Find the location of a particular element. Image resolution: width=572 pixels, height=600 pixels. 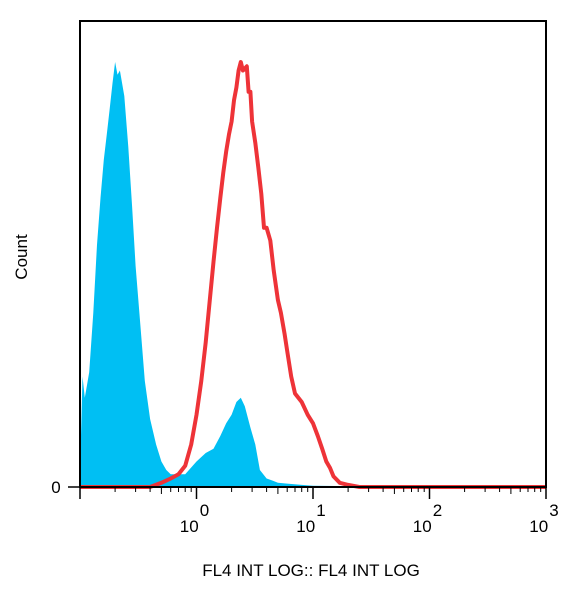

y-ticks: 0 is located at coordinates (55, 487).